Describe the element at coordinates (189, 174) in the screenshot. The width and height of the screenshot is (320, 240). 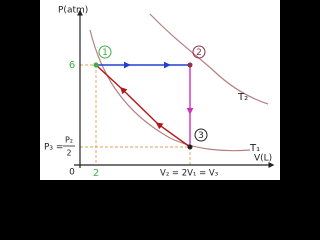
I see `v2-label: V₂ = 2V₁ = V₃` at that location.